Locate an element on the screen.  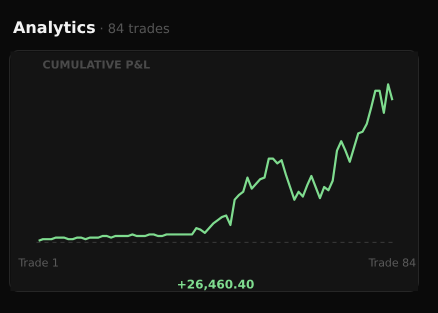
chart-title: Analytics is located at coordinates (54, 27).